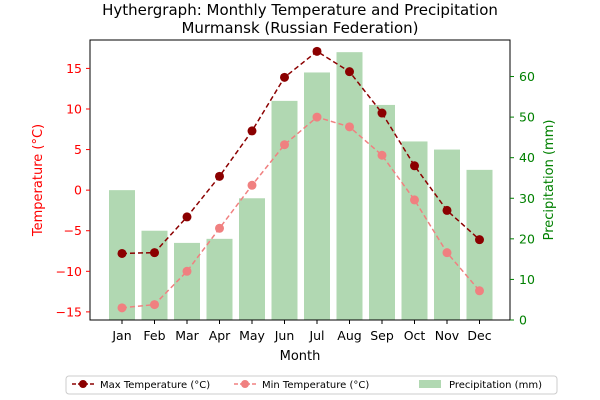  What do you see at coordinates (284, 210) in the screenshot?
I see `precipitation-bar-jun` at bounding box center [284, 210].